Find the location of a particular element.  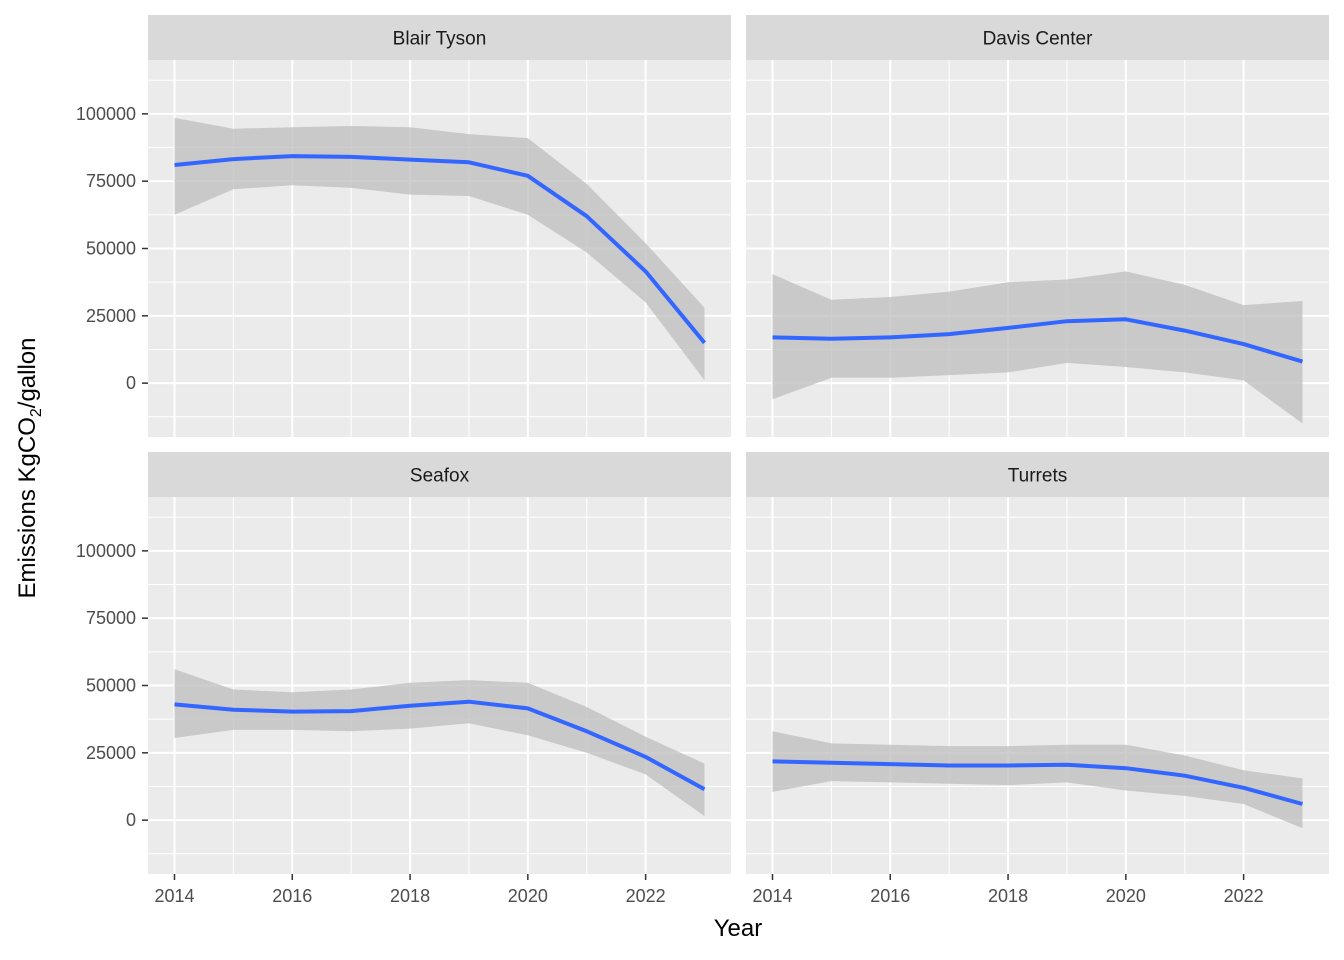

panel-title: Davis Center is located at coordinates (1038, 39).